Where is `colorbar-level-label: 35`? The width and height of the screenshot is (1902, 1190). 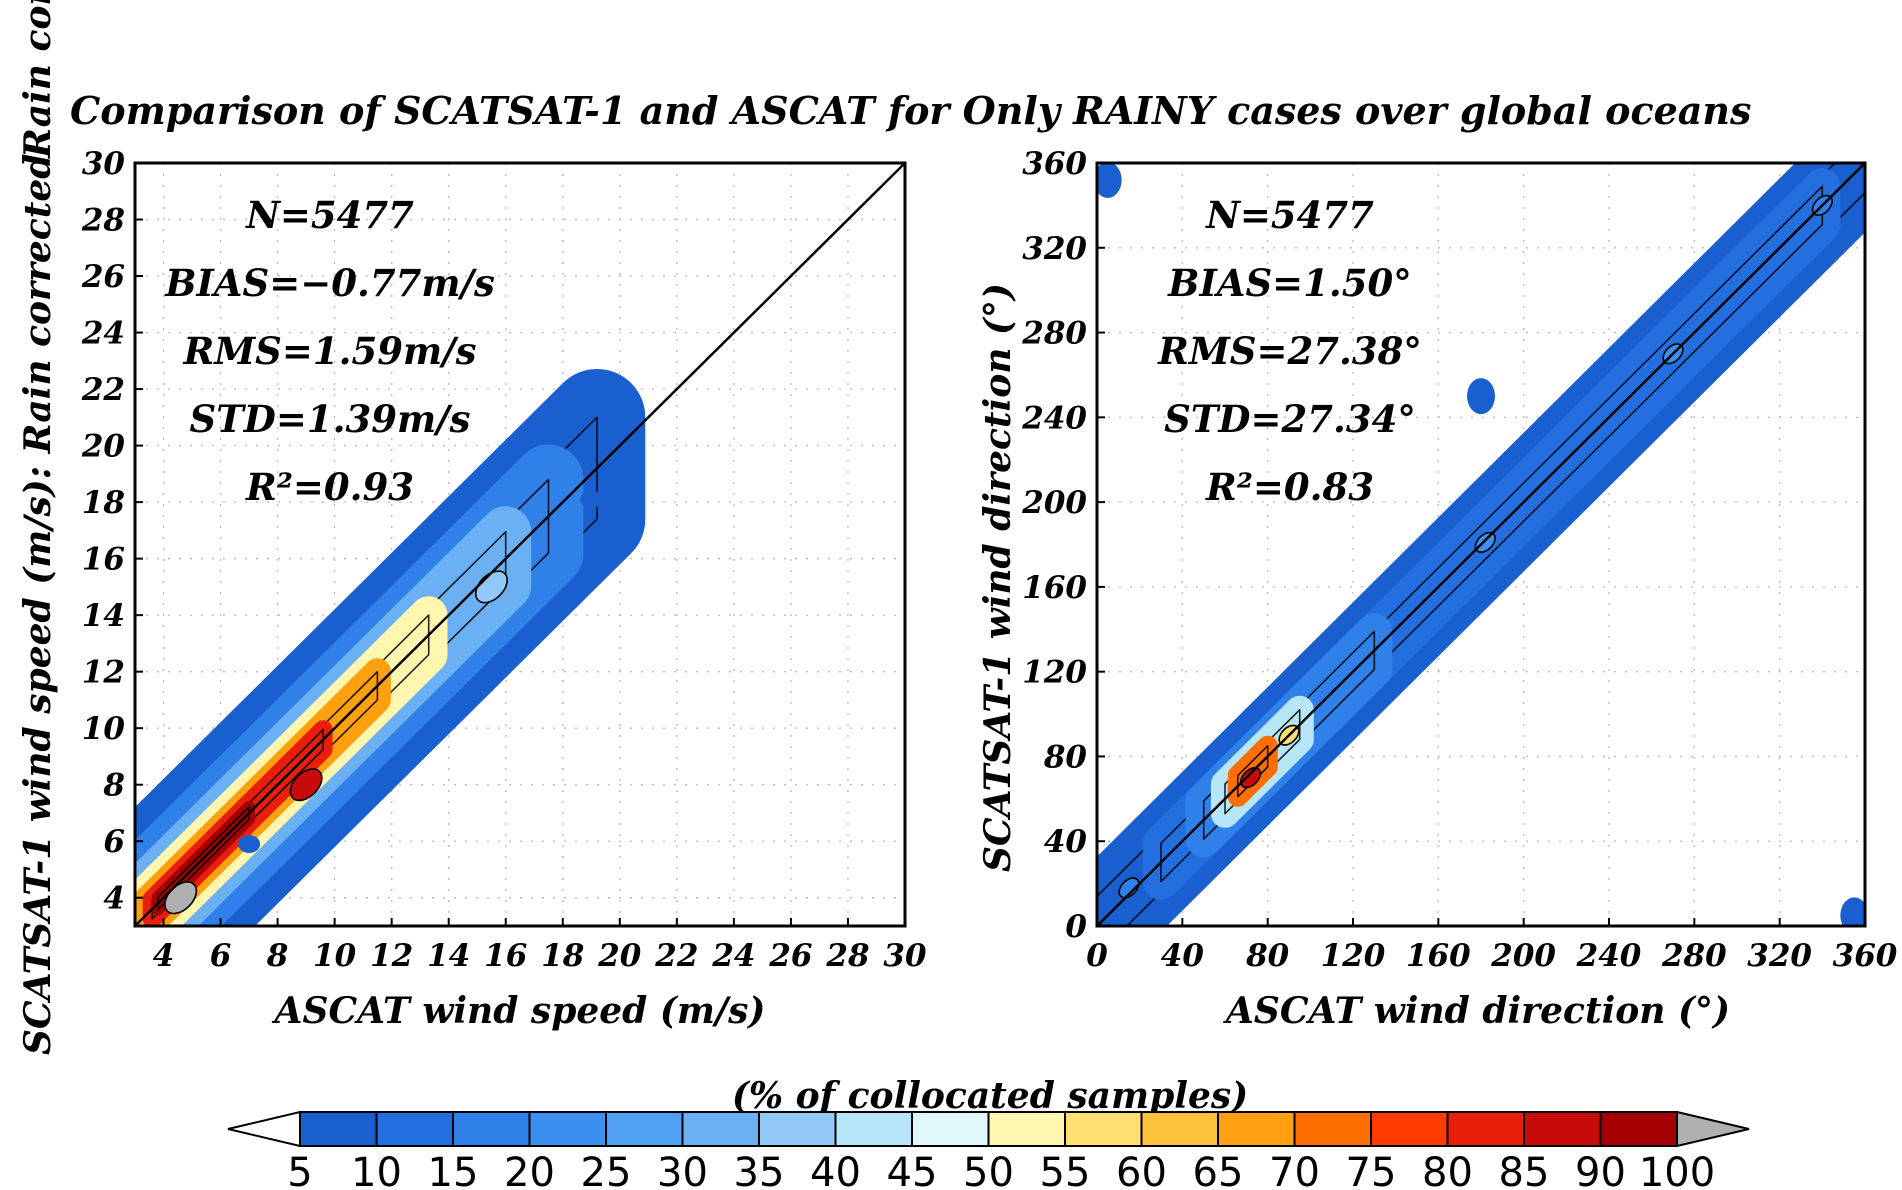
colorbar-level-label: 35 is located at coordinates (759, 1170).